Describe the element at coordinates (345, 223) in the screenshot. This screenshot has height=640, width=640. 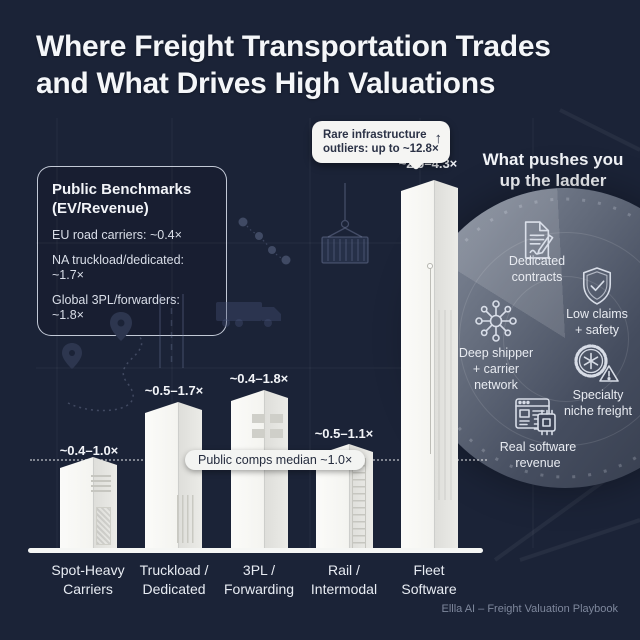
I see `crane-container-icon` at that location.